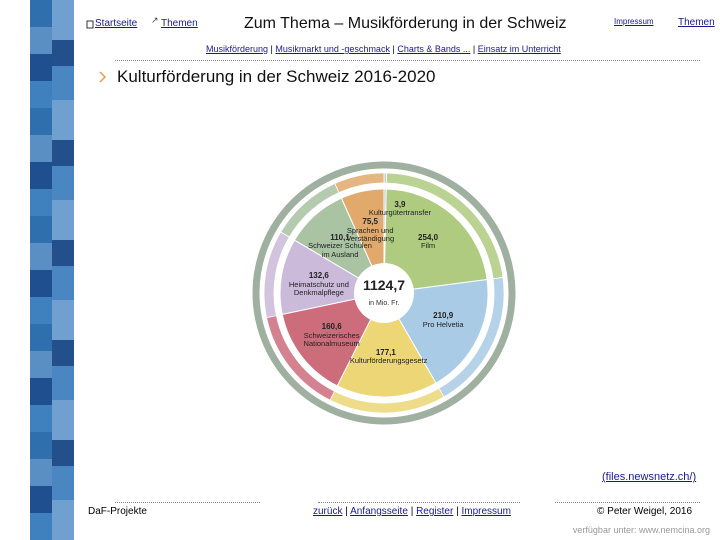 This screenshot has width=720, height=540. I want to click on category-label: Schweizer Schulen im Ausland, so click(340, 250).